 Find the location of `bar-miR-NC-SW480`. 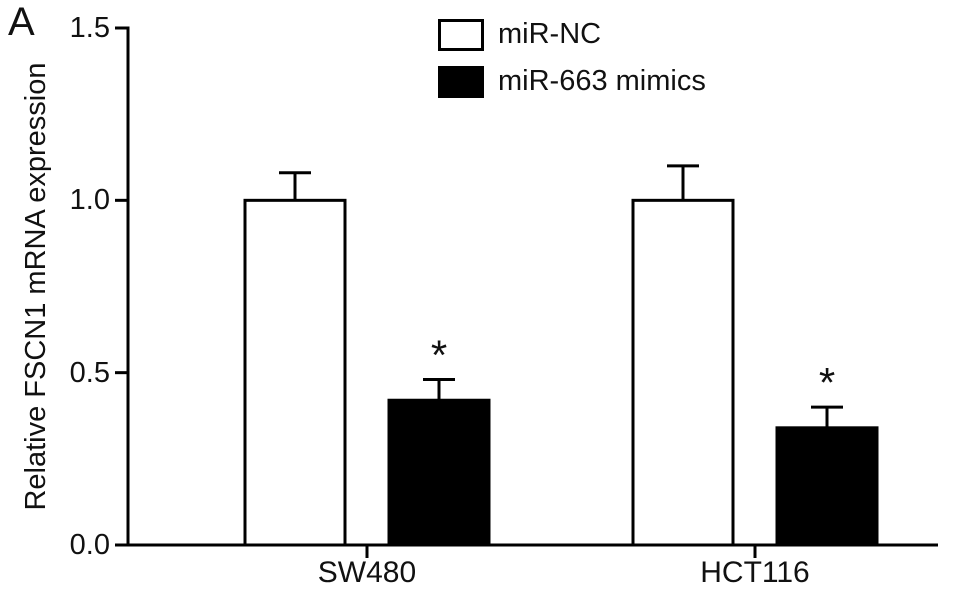

bar-miR-NC-SW480 is located at coordinates (295, 372).